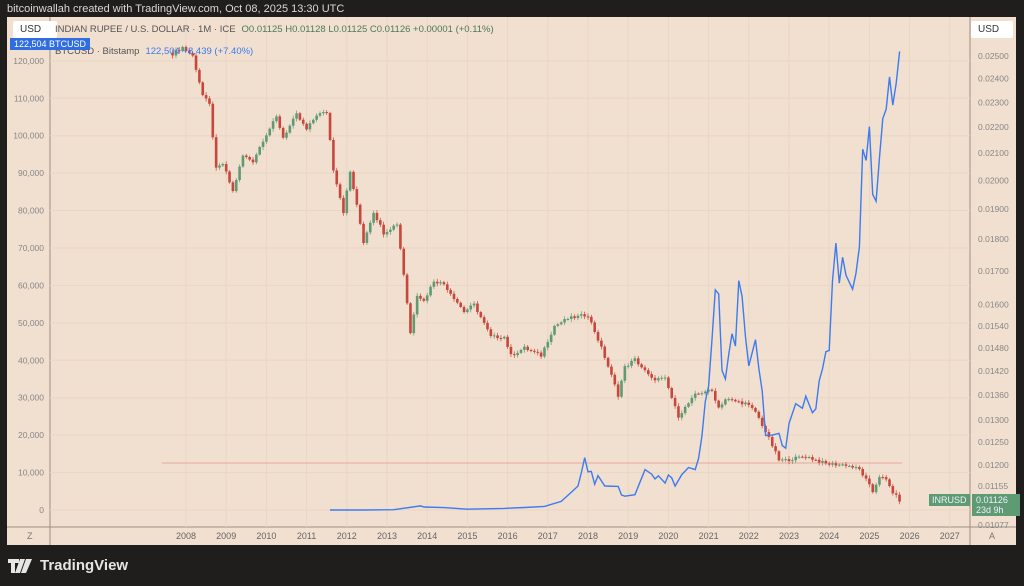  Describe the element at coordinates (226, 536) in the screenshot. I see `x-tick-label: 2009` at that location.